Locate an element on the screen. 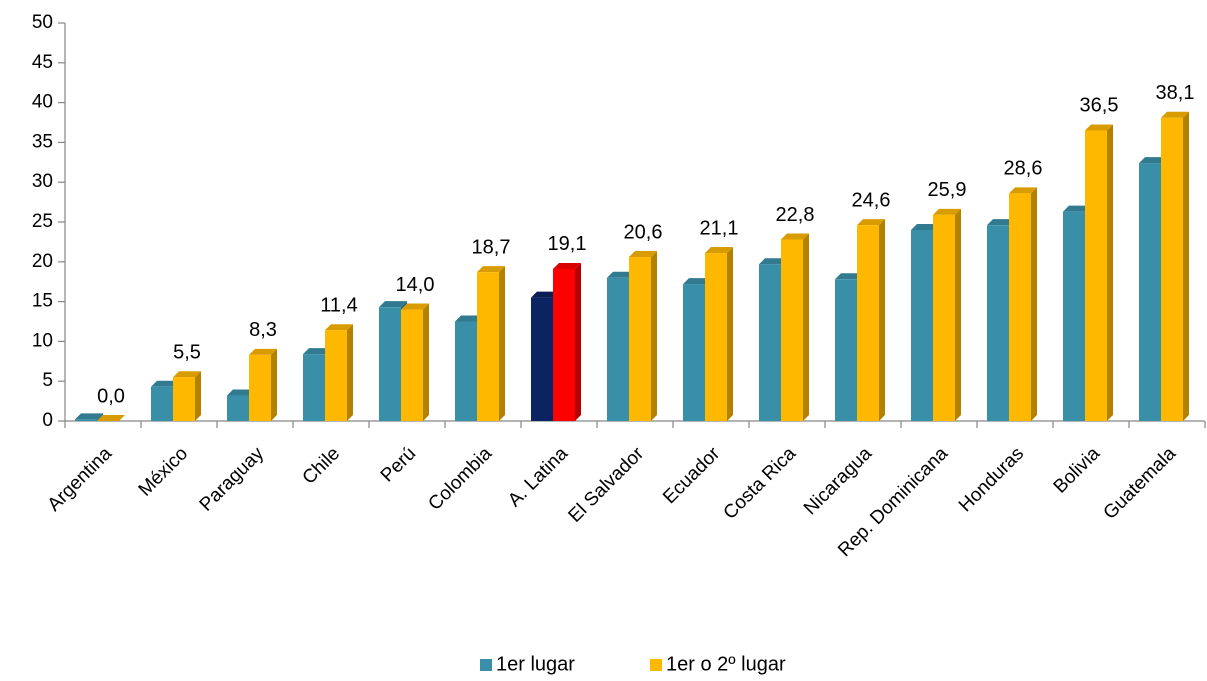 The width and height of the screenshot is (1207, 681). x-tick-label: Colombia is located at coordinates (460, 479).